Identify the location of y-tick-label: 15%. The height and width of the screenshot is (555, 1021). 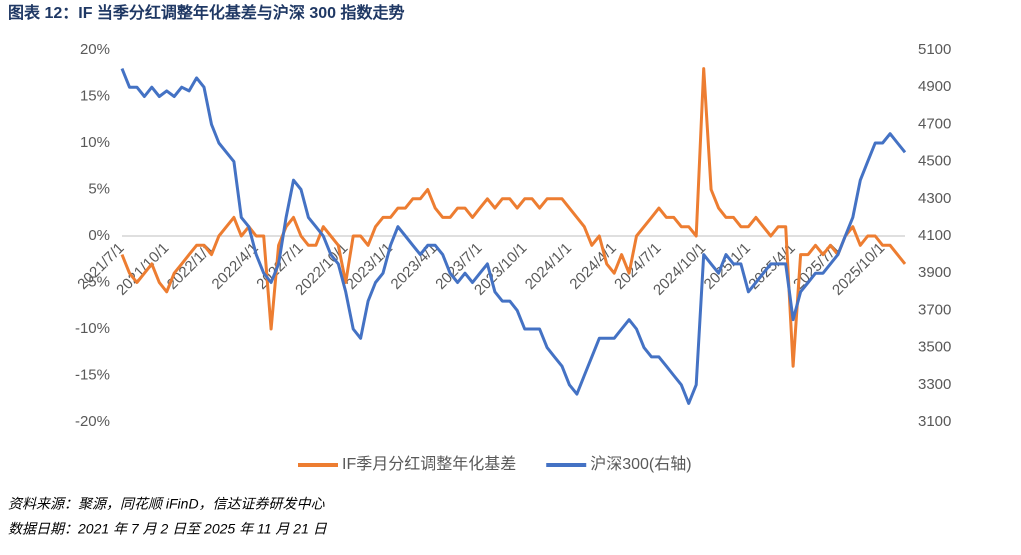
(95, 95).